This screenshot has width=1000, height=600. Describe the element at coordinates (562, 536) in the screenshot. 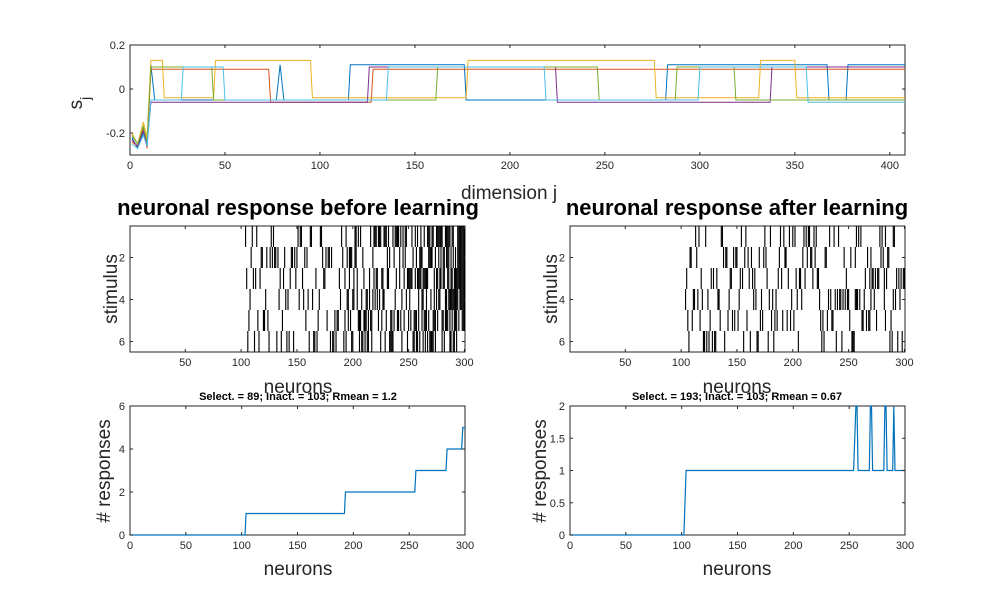

I see `counts-after-ytick-label: 0` at that location.